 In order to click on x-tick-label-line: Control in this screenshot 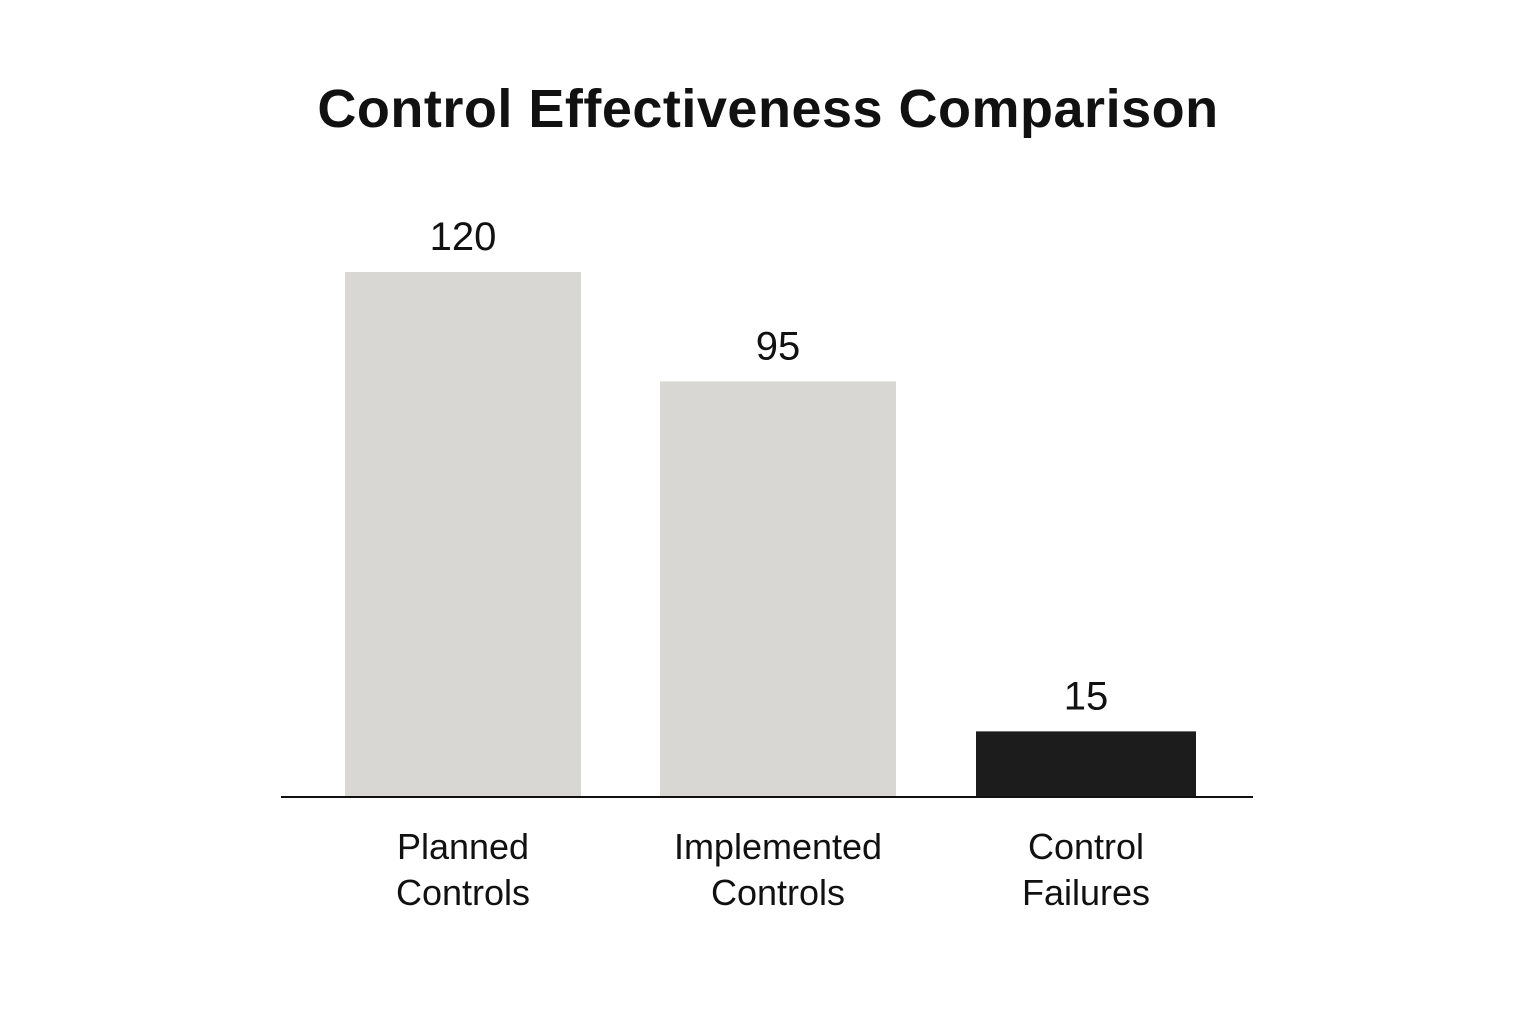, I will do `click(1086, 846)`.